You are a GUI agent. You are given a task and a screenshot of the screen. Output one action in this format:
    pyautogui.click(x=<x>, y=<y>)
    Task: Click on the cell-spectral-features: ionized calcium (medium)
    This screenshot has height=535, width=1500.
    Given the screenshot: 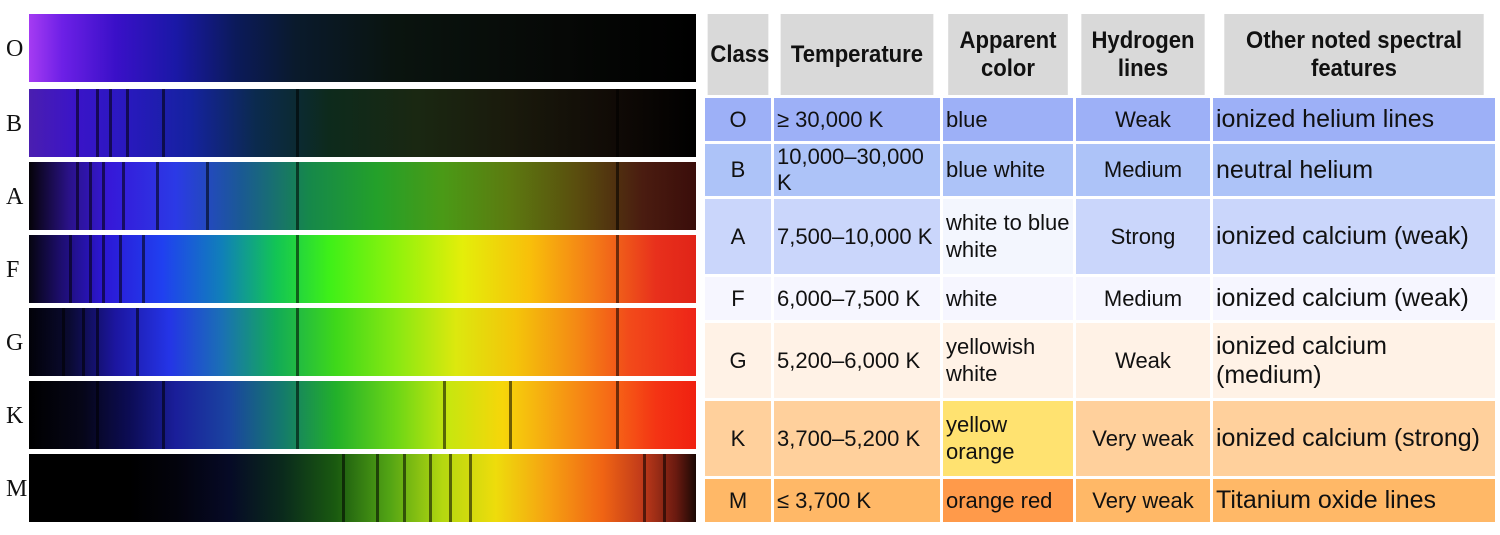 What is the action you would take?
    pyautogui.click(x=1354, y=360)
    